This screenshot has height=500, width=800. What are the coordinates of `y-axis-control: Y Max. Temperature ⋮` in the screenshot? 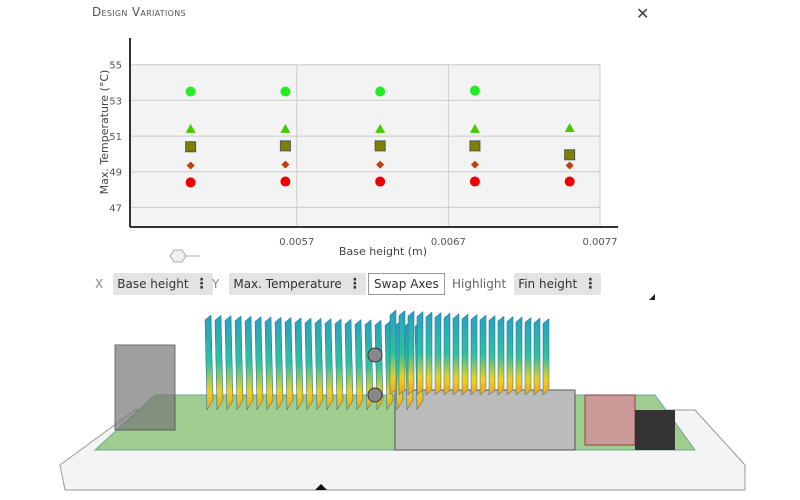 It's located at (289, 284).